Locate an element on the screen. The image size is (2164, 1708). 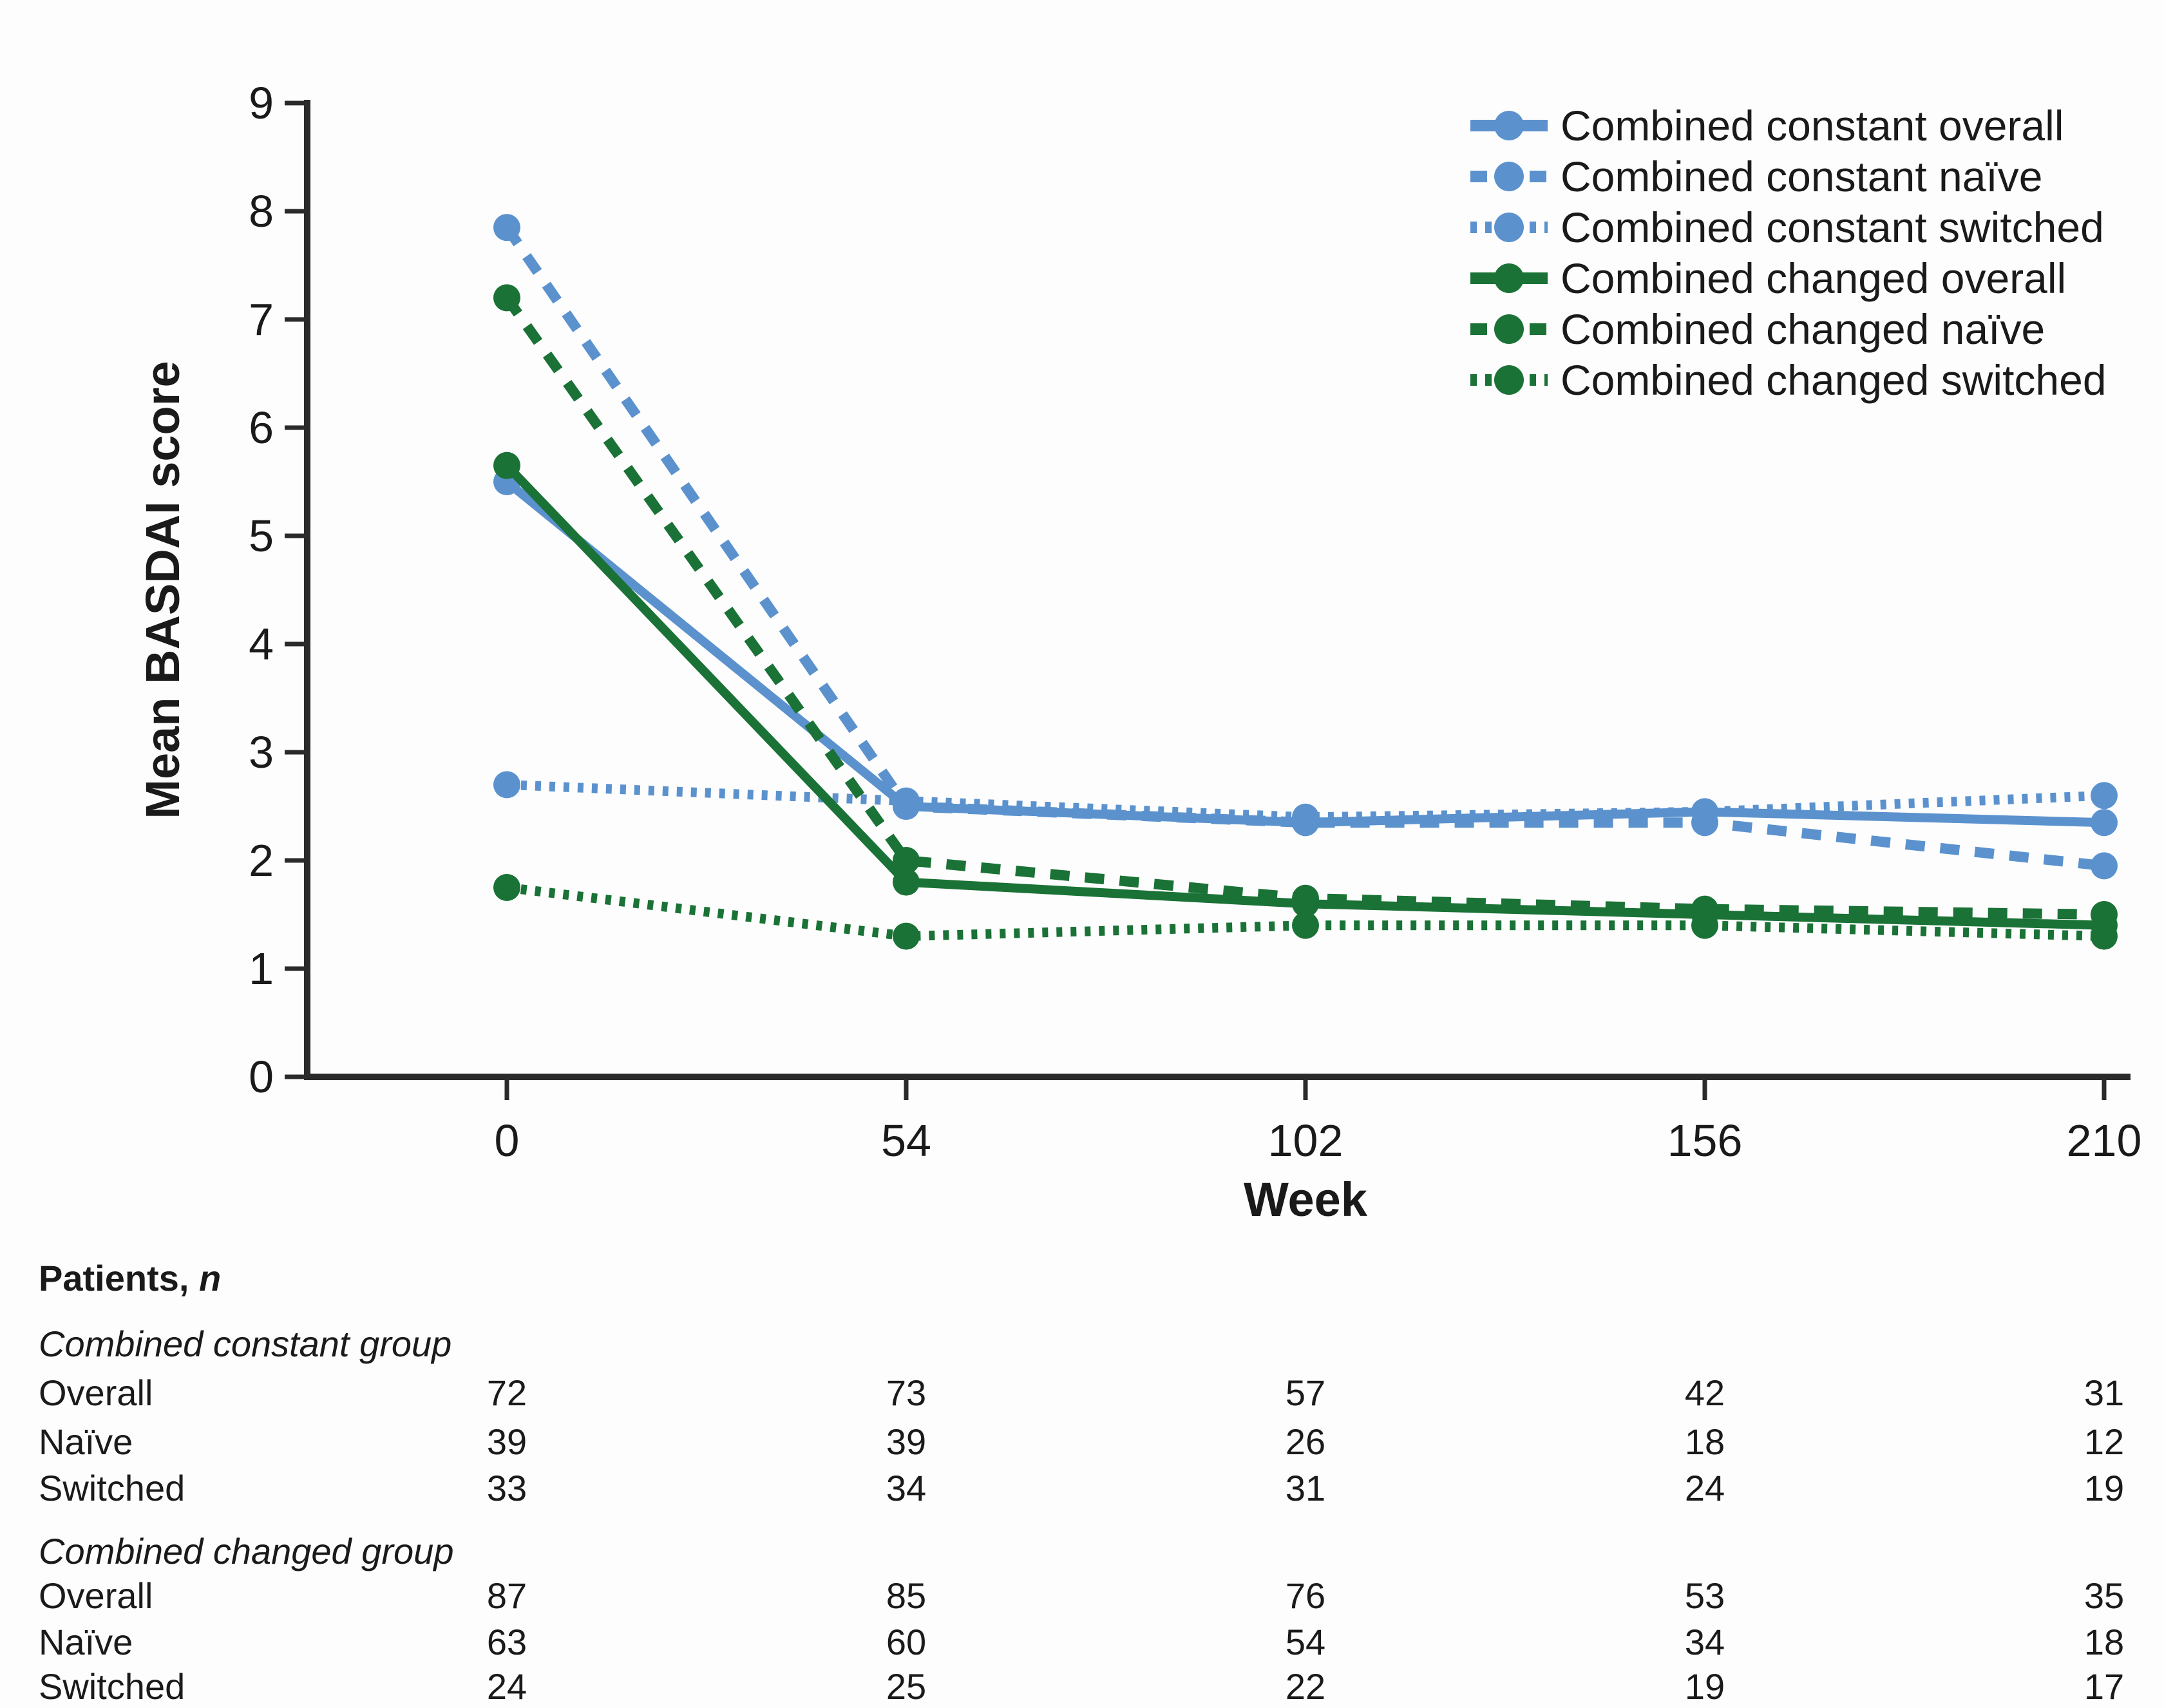
y-tick-label: 1 is located at coordinates (261, 969).